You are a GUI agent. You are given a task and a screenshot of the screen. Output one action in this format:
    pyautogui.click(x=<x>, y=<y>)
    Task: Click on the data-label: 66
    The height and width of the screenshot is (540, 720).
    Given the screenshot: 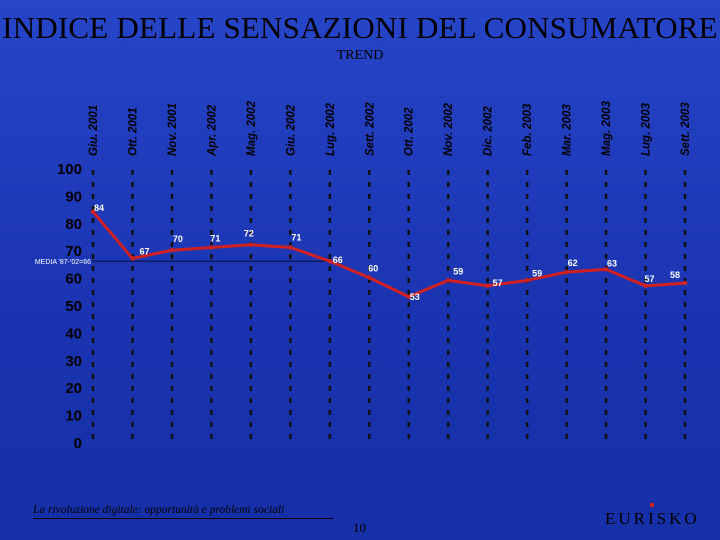 What is the action you would take?
    pyautogui.click(x=338, y=260)
    